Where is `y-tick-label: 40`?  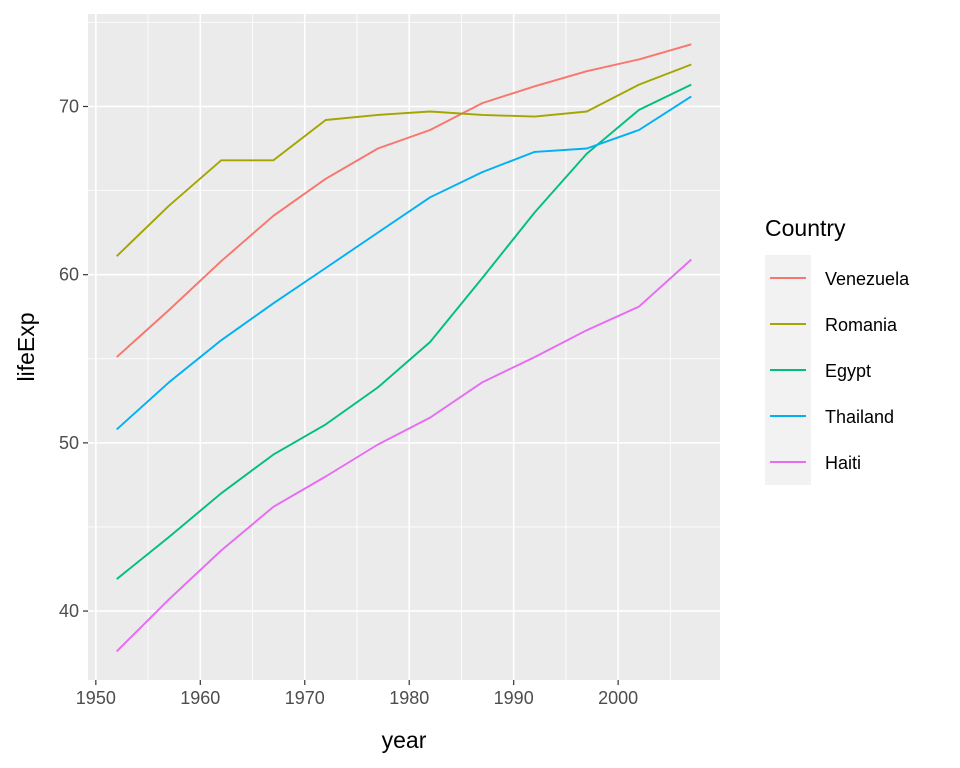
y-tick-label: 40 is located at coordinates (69, 611).